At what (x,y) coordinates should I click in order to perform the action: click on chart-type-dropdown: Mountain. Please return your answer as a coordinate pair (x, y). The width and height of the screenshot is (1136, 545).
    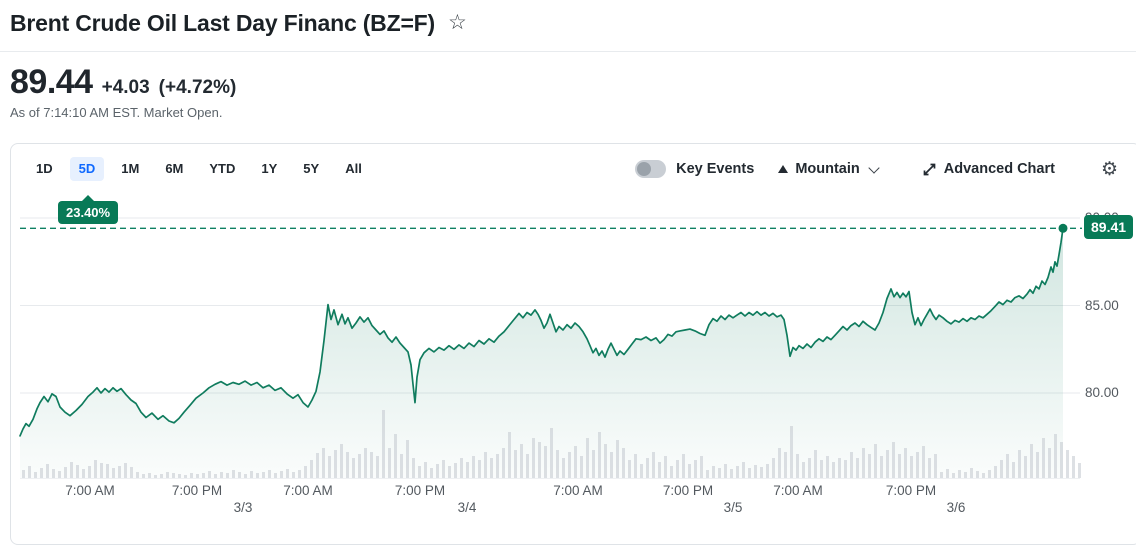
    Looking at the image, I should click on (829, 169).